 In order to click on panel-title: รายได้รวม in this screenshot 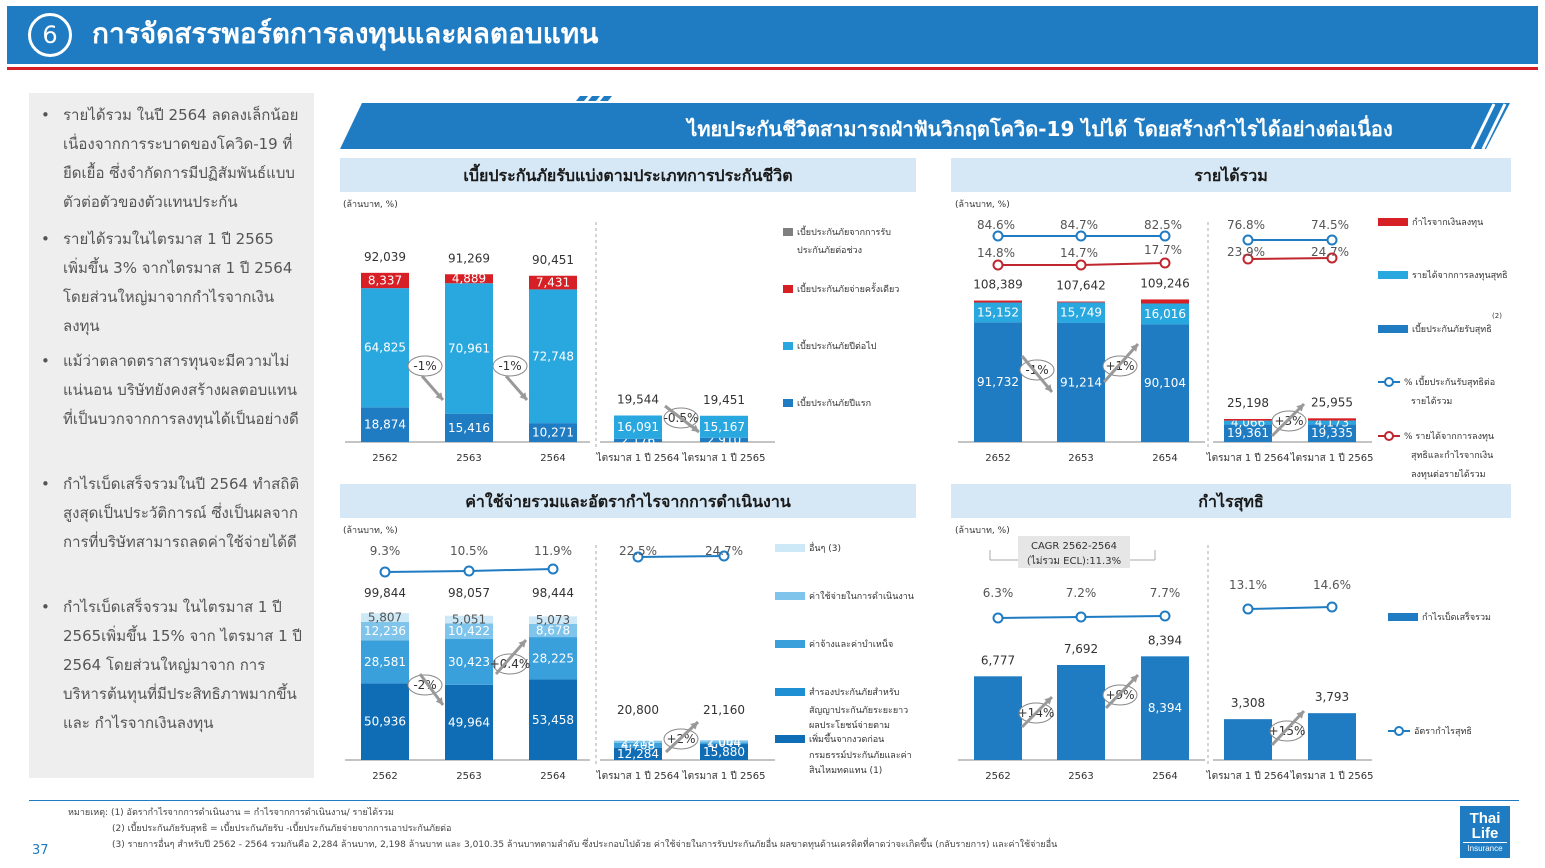, I will do `click(1231, 175)`.